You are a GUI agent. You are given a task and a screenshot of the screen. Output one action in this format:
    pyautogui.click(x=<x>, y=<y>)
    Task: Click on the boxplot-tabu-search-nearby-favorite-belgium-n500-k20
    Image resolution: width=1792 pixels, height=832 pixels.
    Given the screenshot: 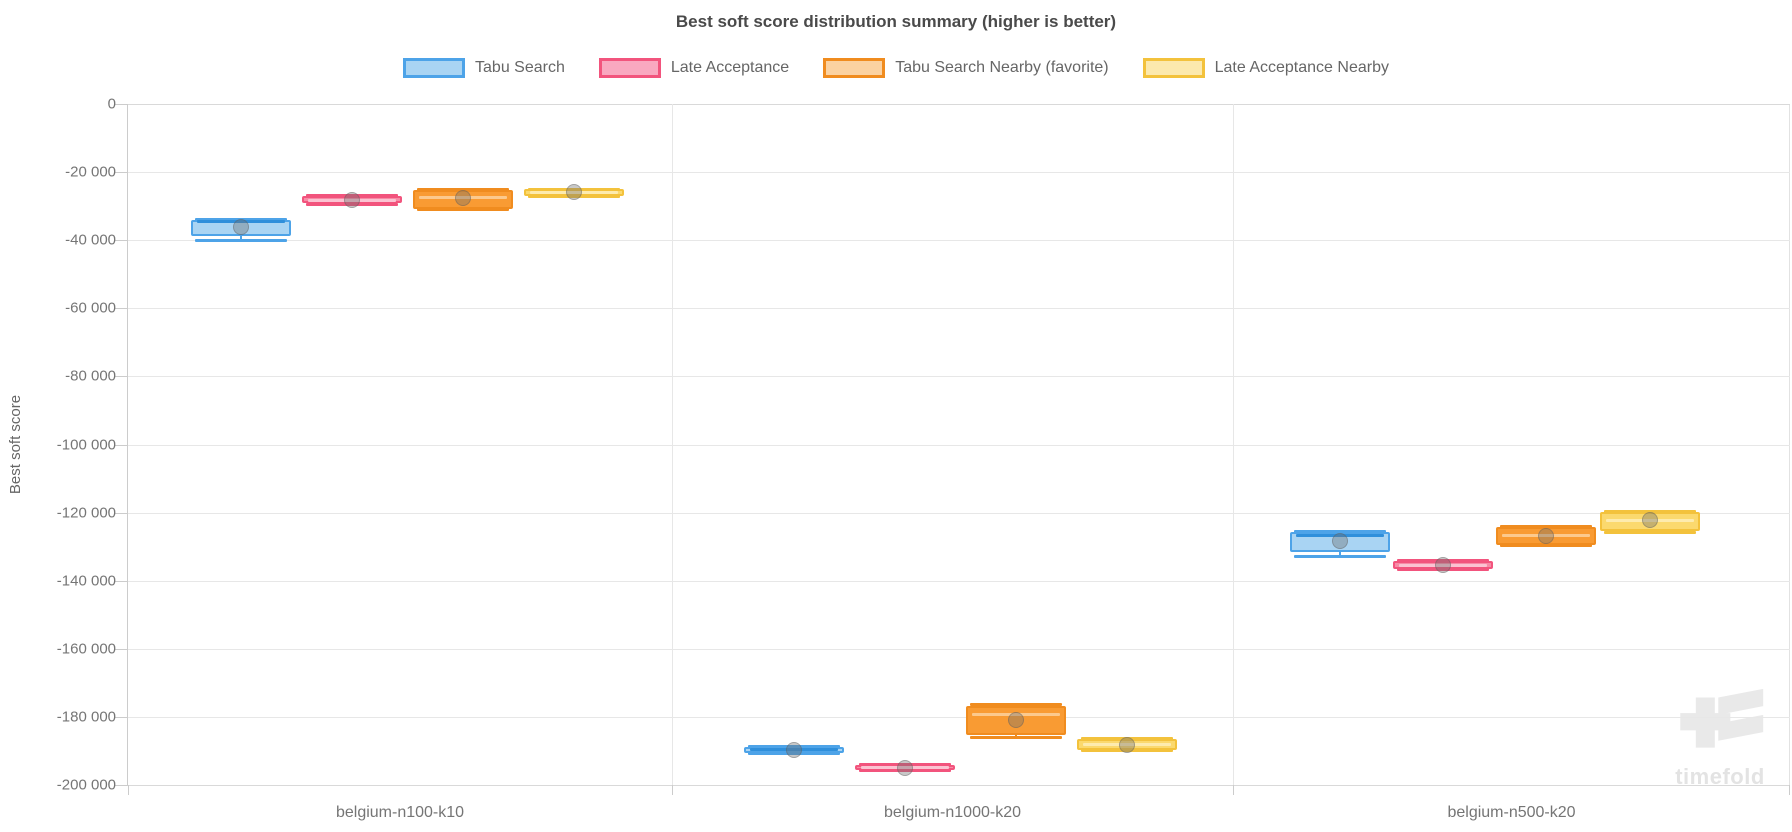 What is the action you would take?
    pyautogui.click(x=1546, y=444)
    